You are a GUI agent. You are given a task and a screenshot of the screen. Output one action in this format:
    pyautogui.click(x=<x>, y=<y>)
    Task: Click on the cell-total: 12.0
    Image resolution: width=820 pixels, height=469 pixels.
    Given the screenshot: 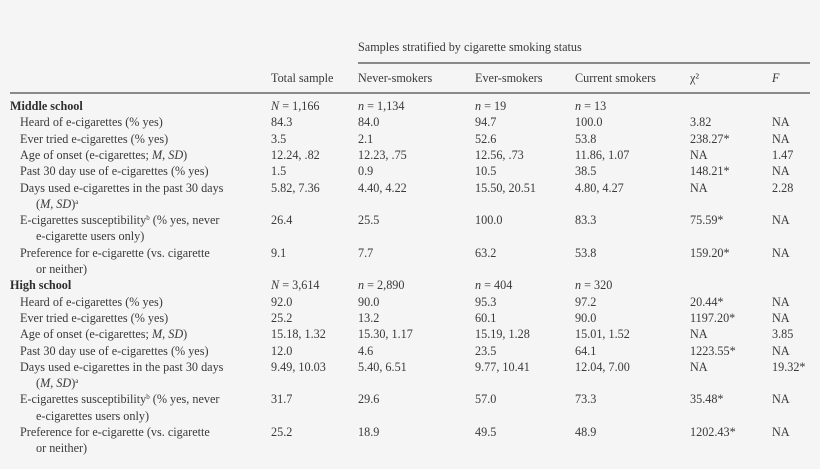 What is the action you would take?
    pyautogui.click(x=282, y=351)
    